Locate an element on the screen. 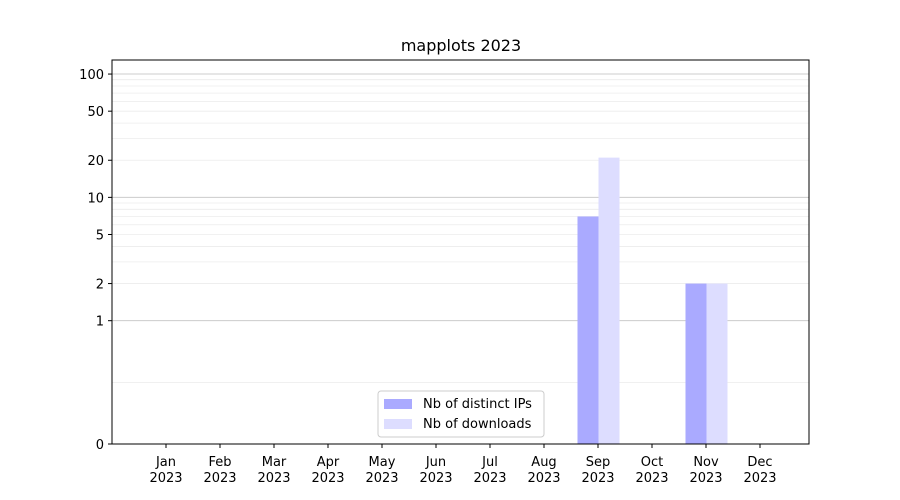 This screenshot has width=900, height=500. x-tick-label-month: Mar is located at coordinates (274, 462).